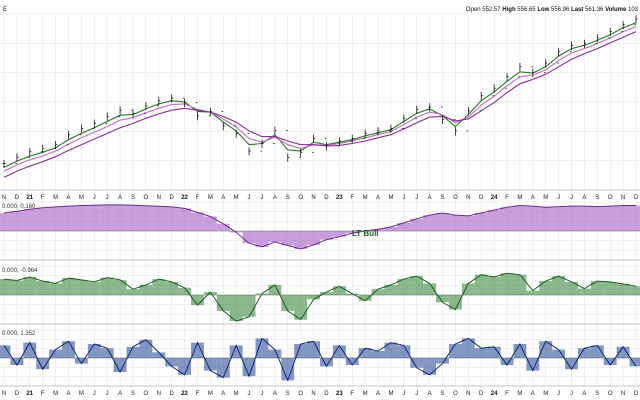 The height and width of the screenshot is (400, 640). What do you see at coordinates (560, 10) in the screenshot?
I see `low-value: 556.96` at bounding box center [560, 10].